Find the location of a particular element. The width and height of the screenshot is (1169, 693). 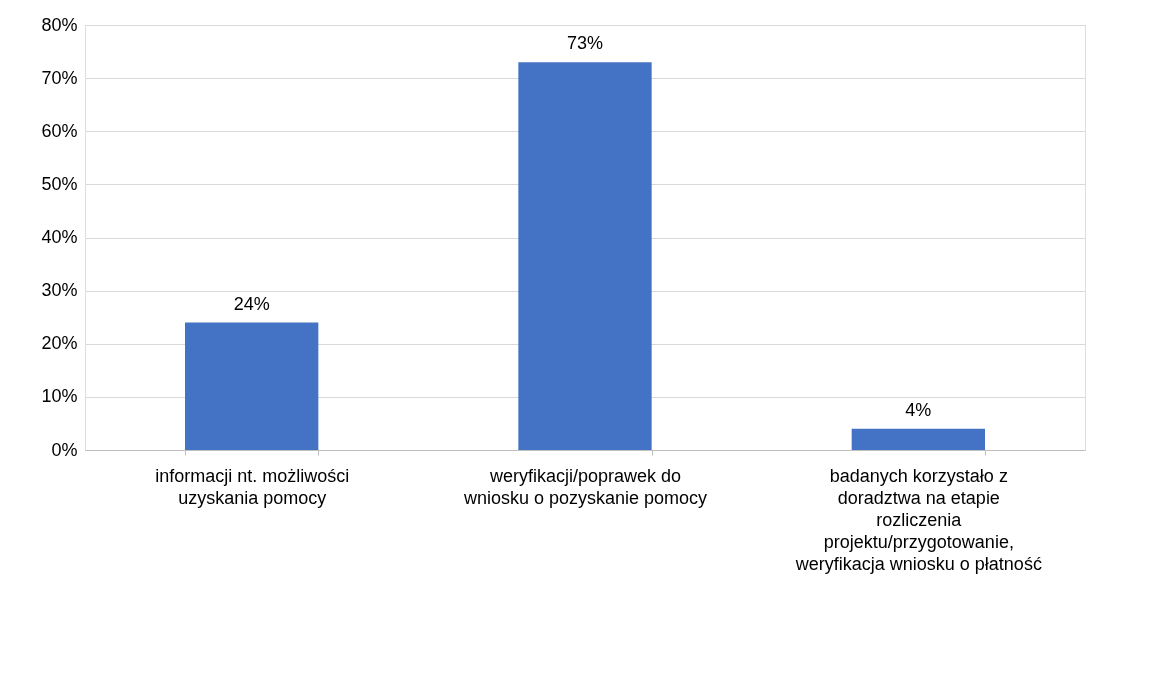

x-tick-label: badanych korzystało z doradztwa na etapie rozliczenia projektu/przygotowanie, weryfikacja wniosku o płatność is located at coordinates (918, 519).